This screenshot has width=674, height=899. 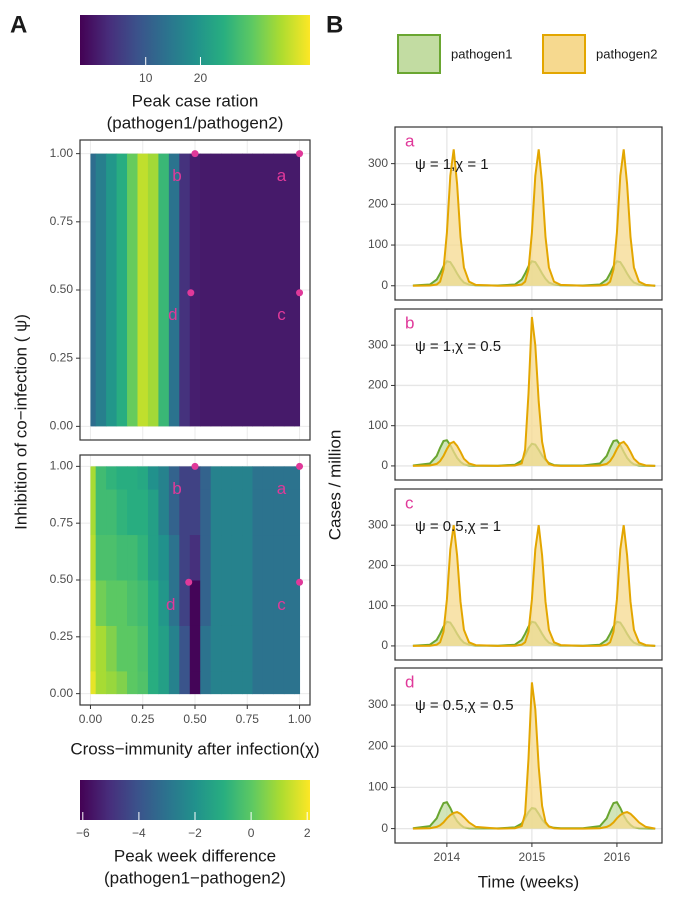 I want to click on colorbar, so click(x=195, y=40).